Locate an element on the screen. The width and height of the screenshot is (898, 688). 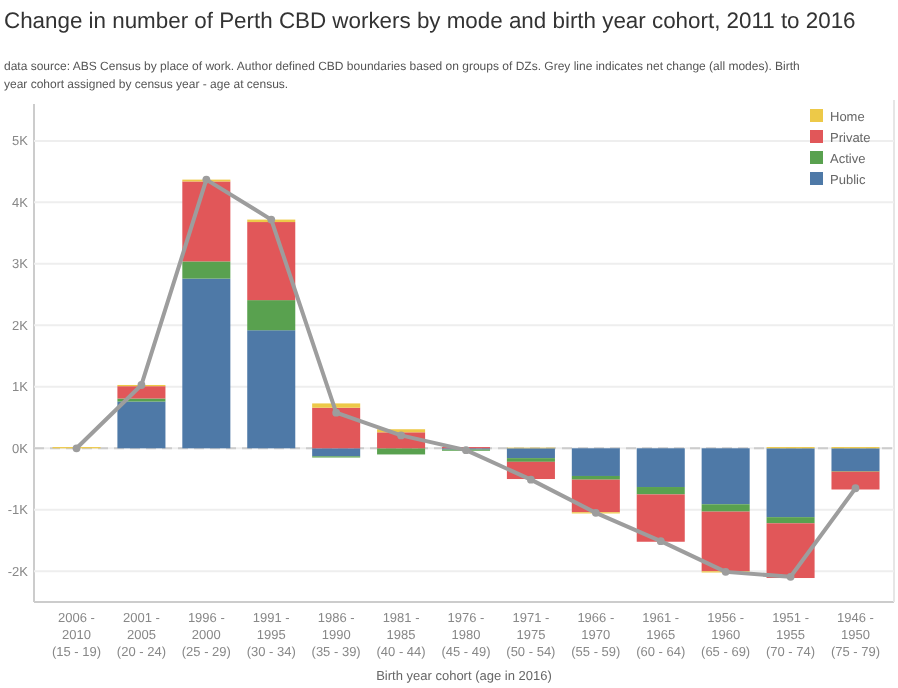
chart-title: Change in number of Perth CBD workers by mode and birth year cohort, 2011 to 2016 is located at coordinates (430, 22).